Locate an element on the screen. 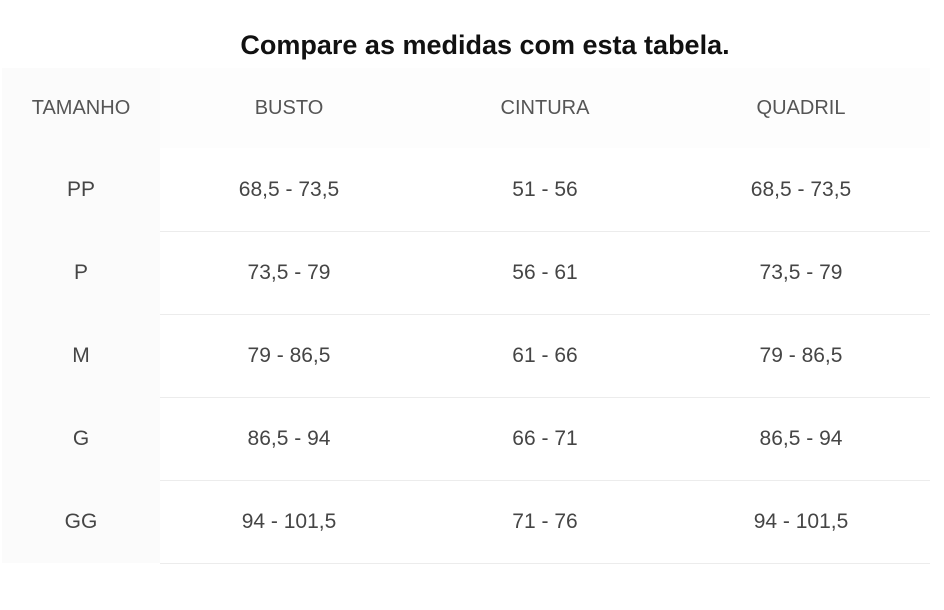 The image size is (944, 610). table-cell: 66 - 71 is located at coordinates (545, 438).